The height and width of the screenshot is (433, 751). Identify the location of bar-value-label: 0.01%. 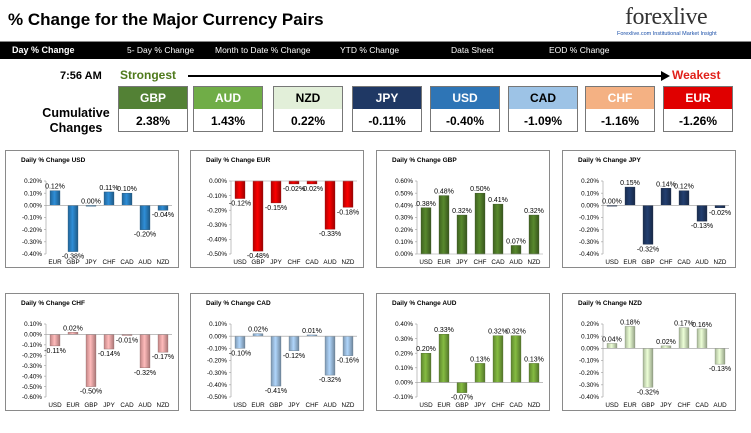
(312, 331).